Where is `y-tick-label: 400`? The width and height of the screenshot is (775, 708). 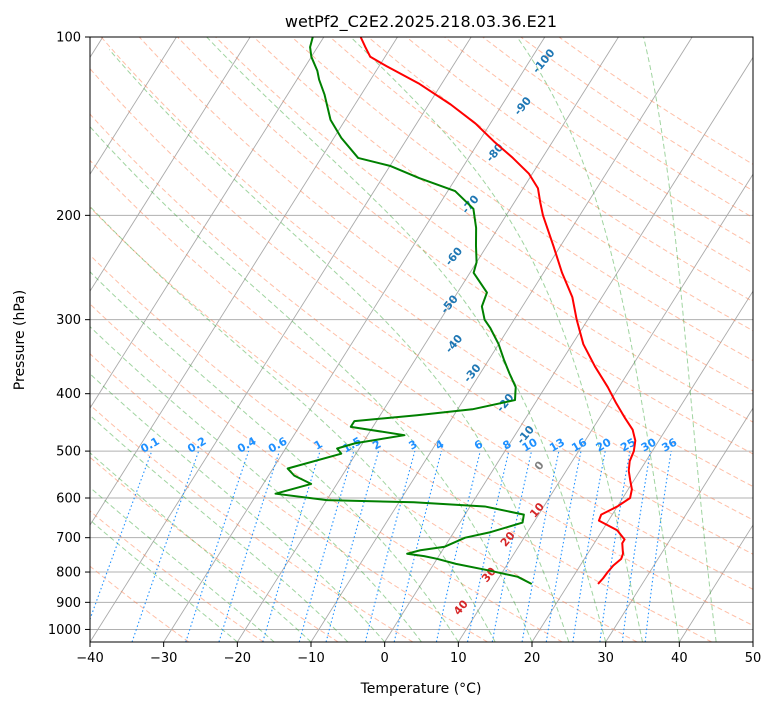 y-tick-label: 400 is located at coordinates (68, 394).